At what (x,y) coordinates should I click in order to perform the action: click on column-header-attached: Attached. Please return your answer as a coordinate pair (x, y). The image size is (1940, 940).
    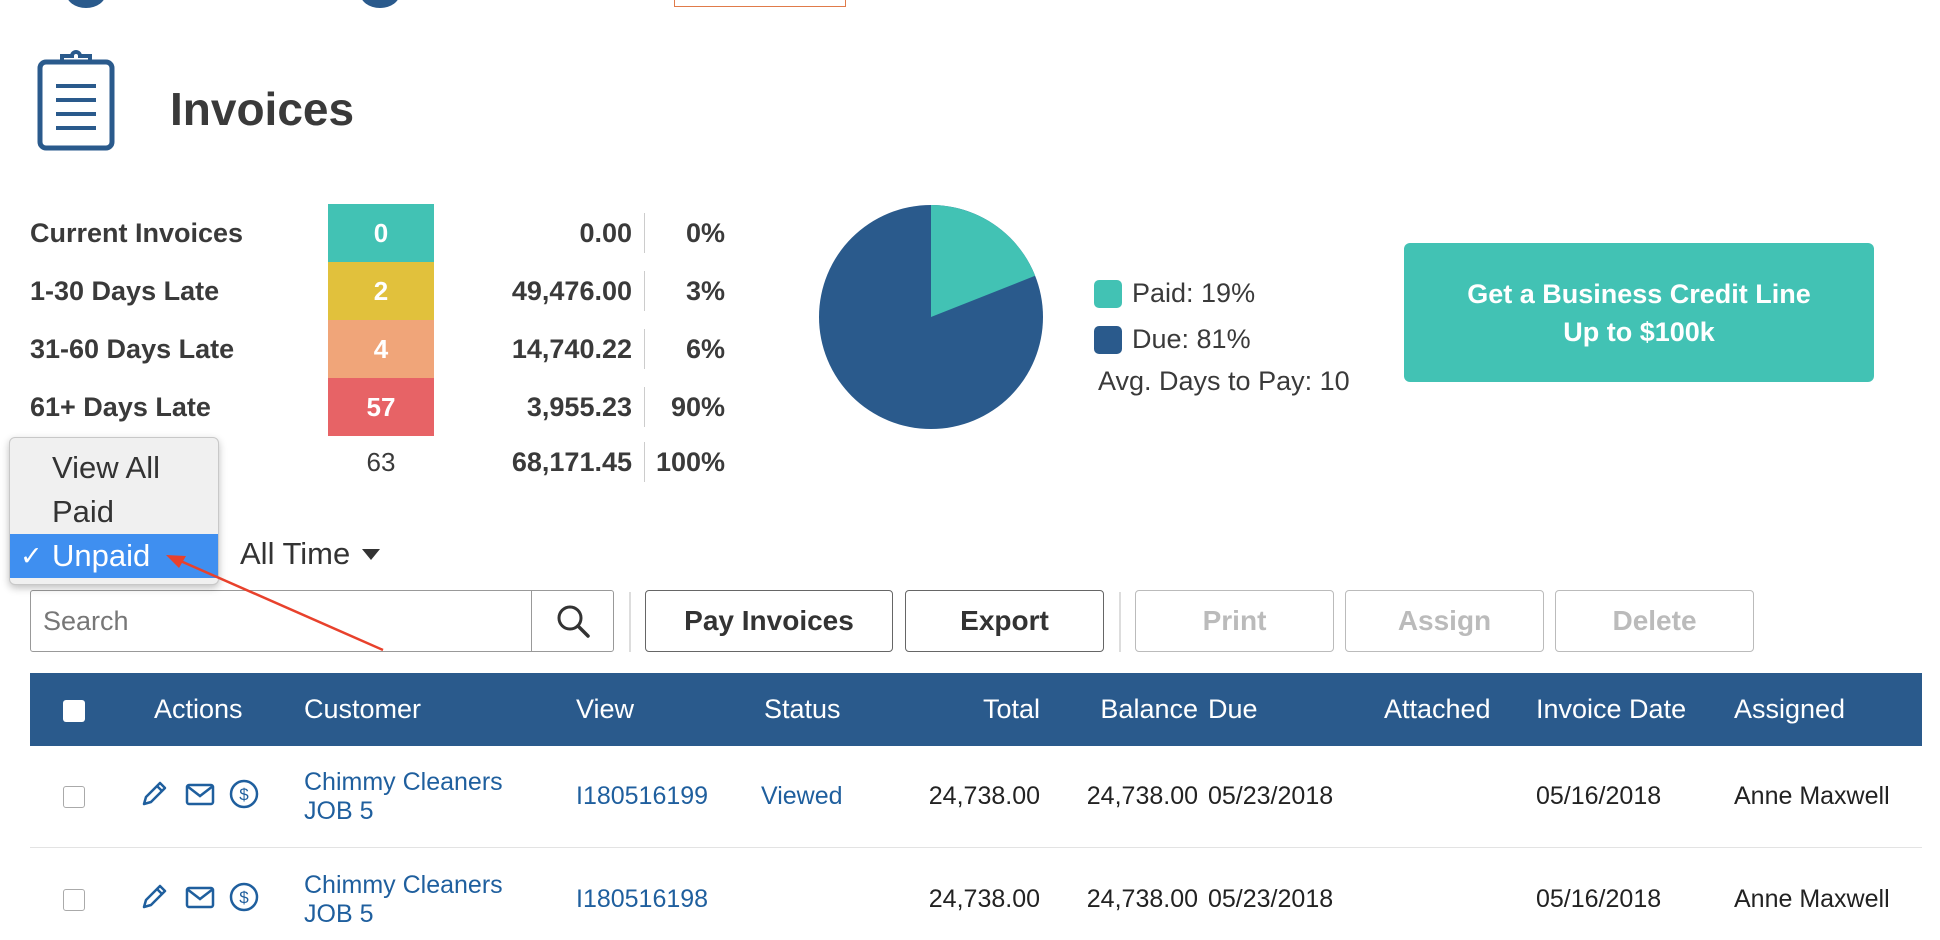
    Looking at the image, I should click on (1437, 709).